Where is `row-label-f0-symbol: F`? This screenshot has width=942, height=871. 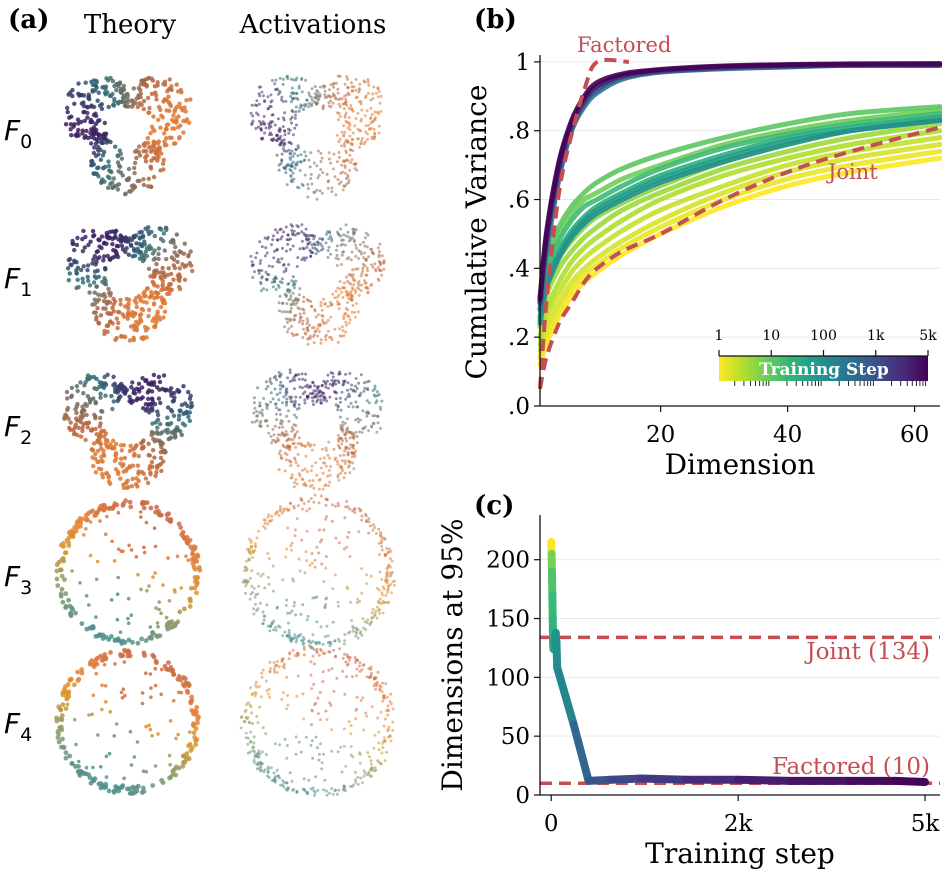 row-label-f0-symbol: F is located at coordinates (12, 130).